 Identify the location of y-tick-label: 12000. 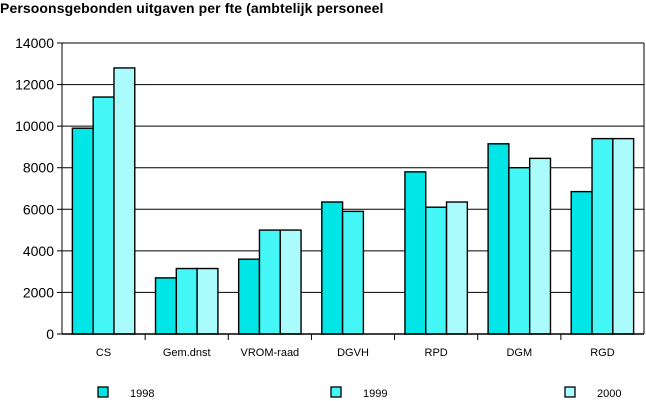
(34, 85).